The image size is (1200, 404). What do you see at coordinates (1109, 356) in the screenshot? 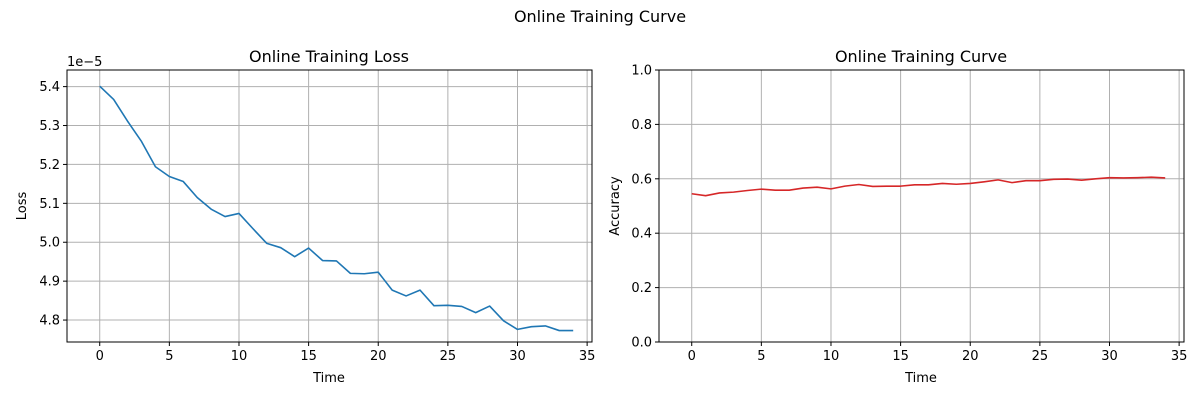
I see `accuracy-chart-xtick-label: 30` at bounding box center [1109, 356].